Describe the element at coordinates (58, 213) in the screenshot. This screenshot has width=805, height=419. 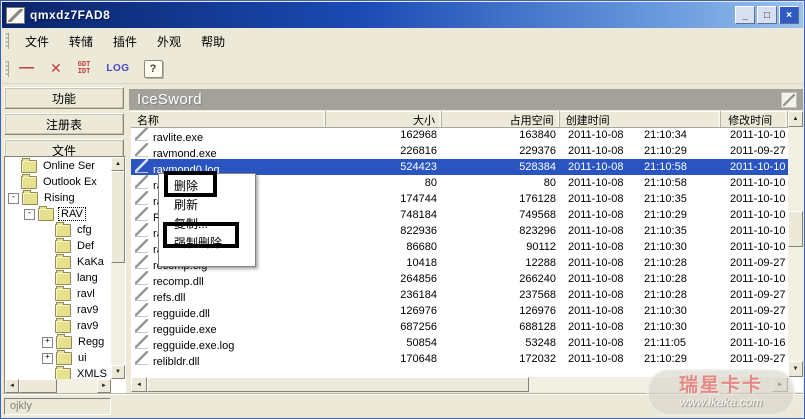
I see `tree-item-selected: - RAV` at that location.